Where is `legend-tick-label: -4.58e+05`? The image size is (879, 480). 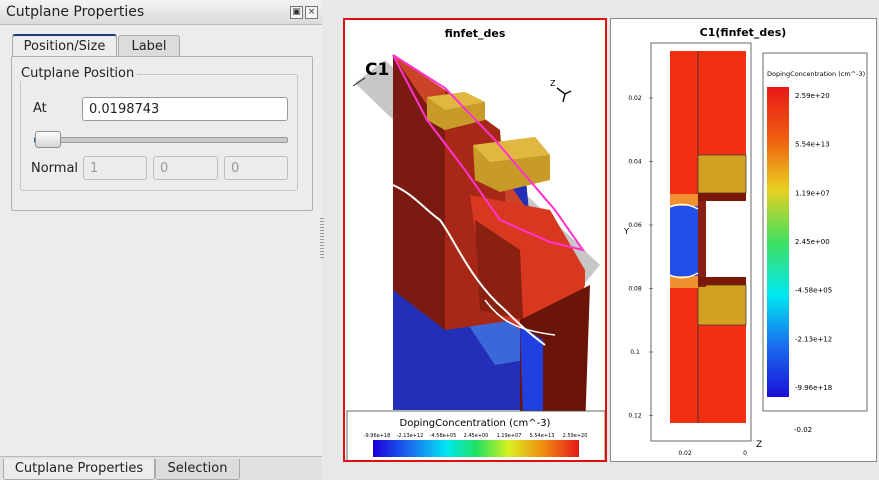 legend-tick-label: -4.58e+05 is located at coordinates (443, 436).